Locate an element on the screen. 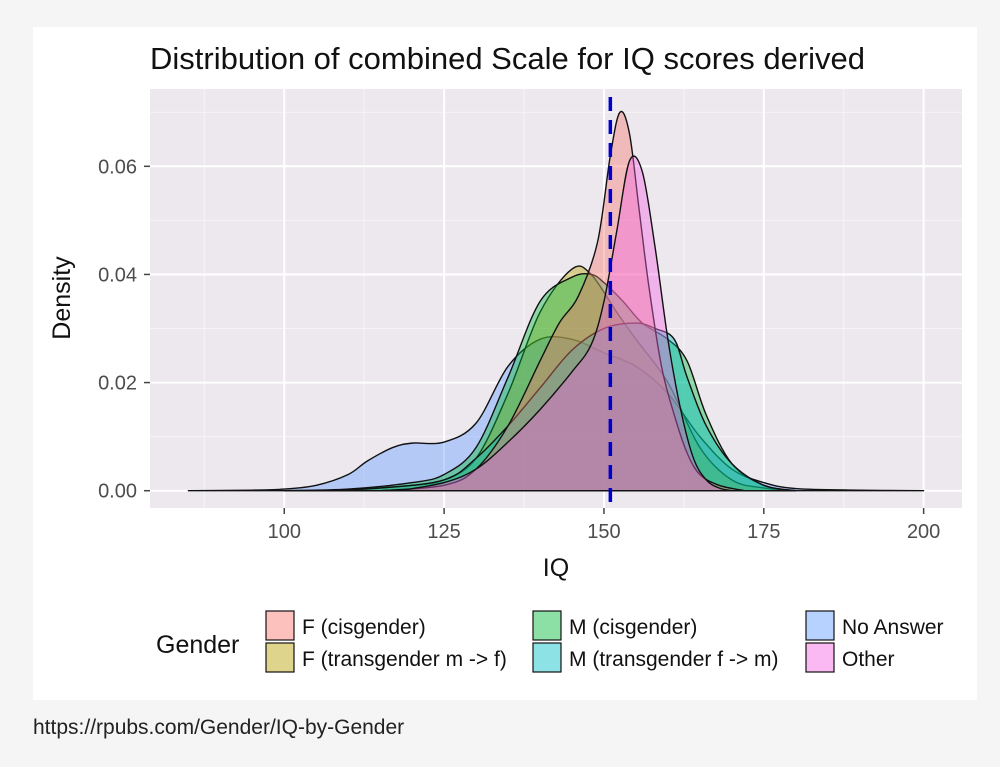 This screenshot has width=1000, height=767. x-axis: 100 125 150 175 200 is located at coordinates (604, 525).